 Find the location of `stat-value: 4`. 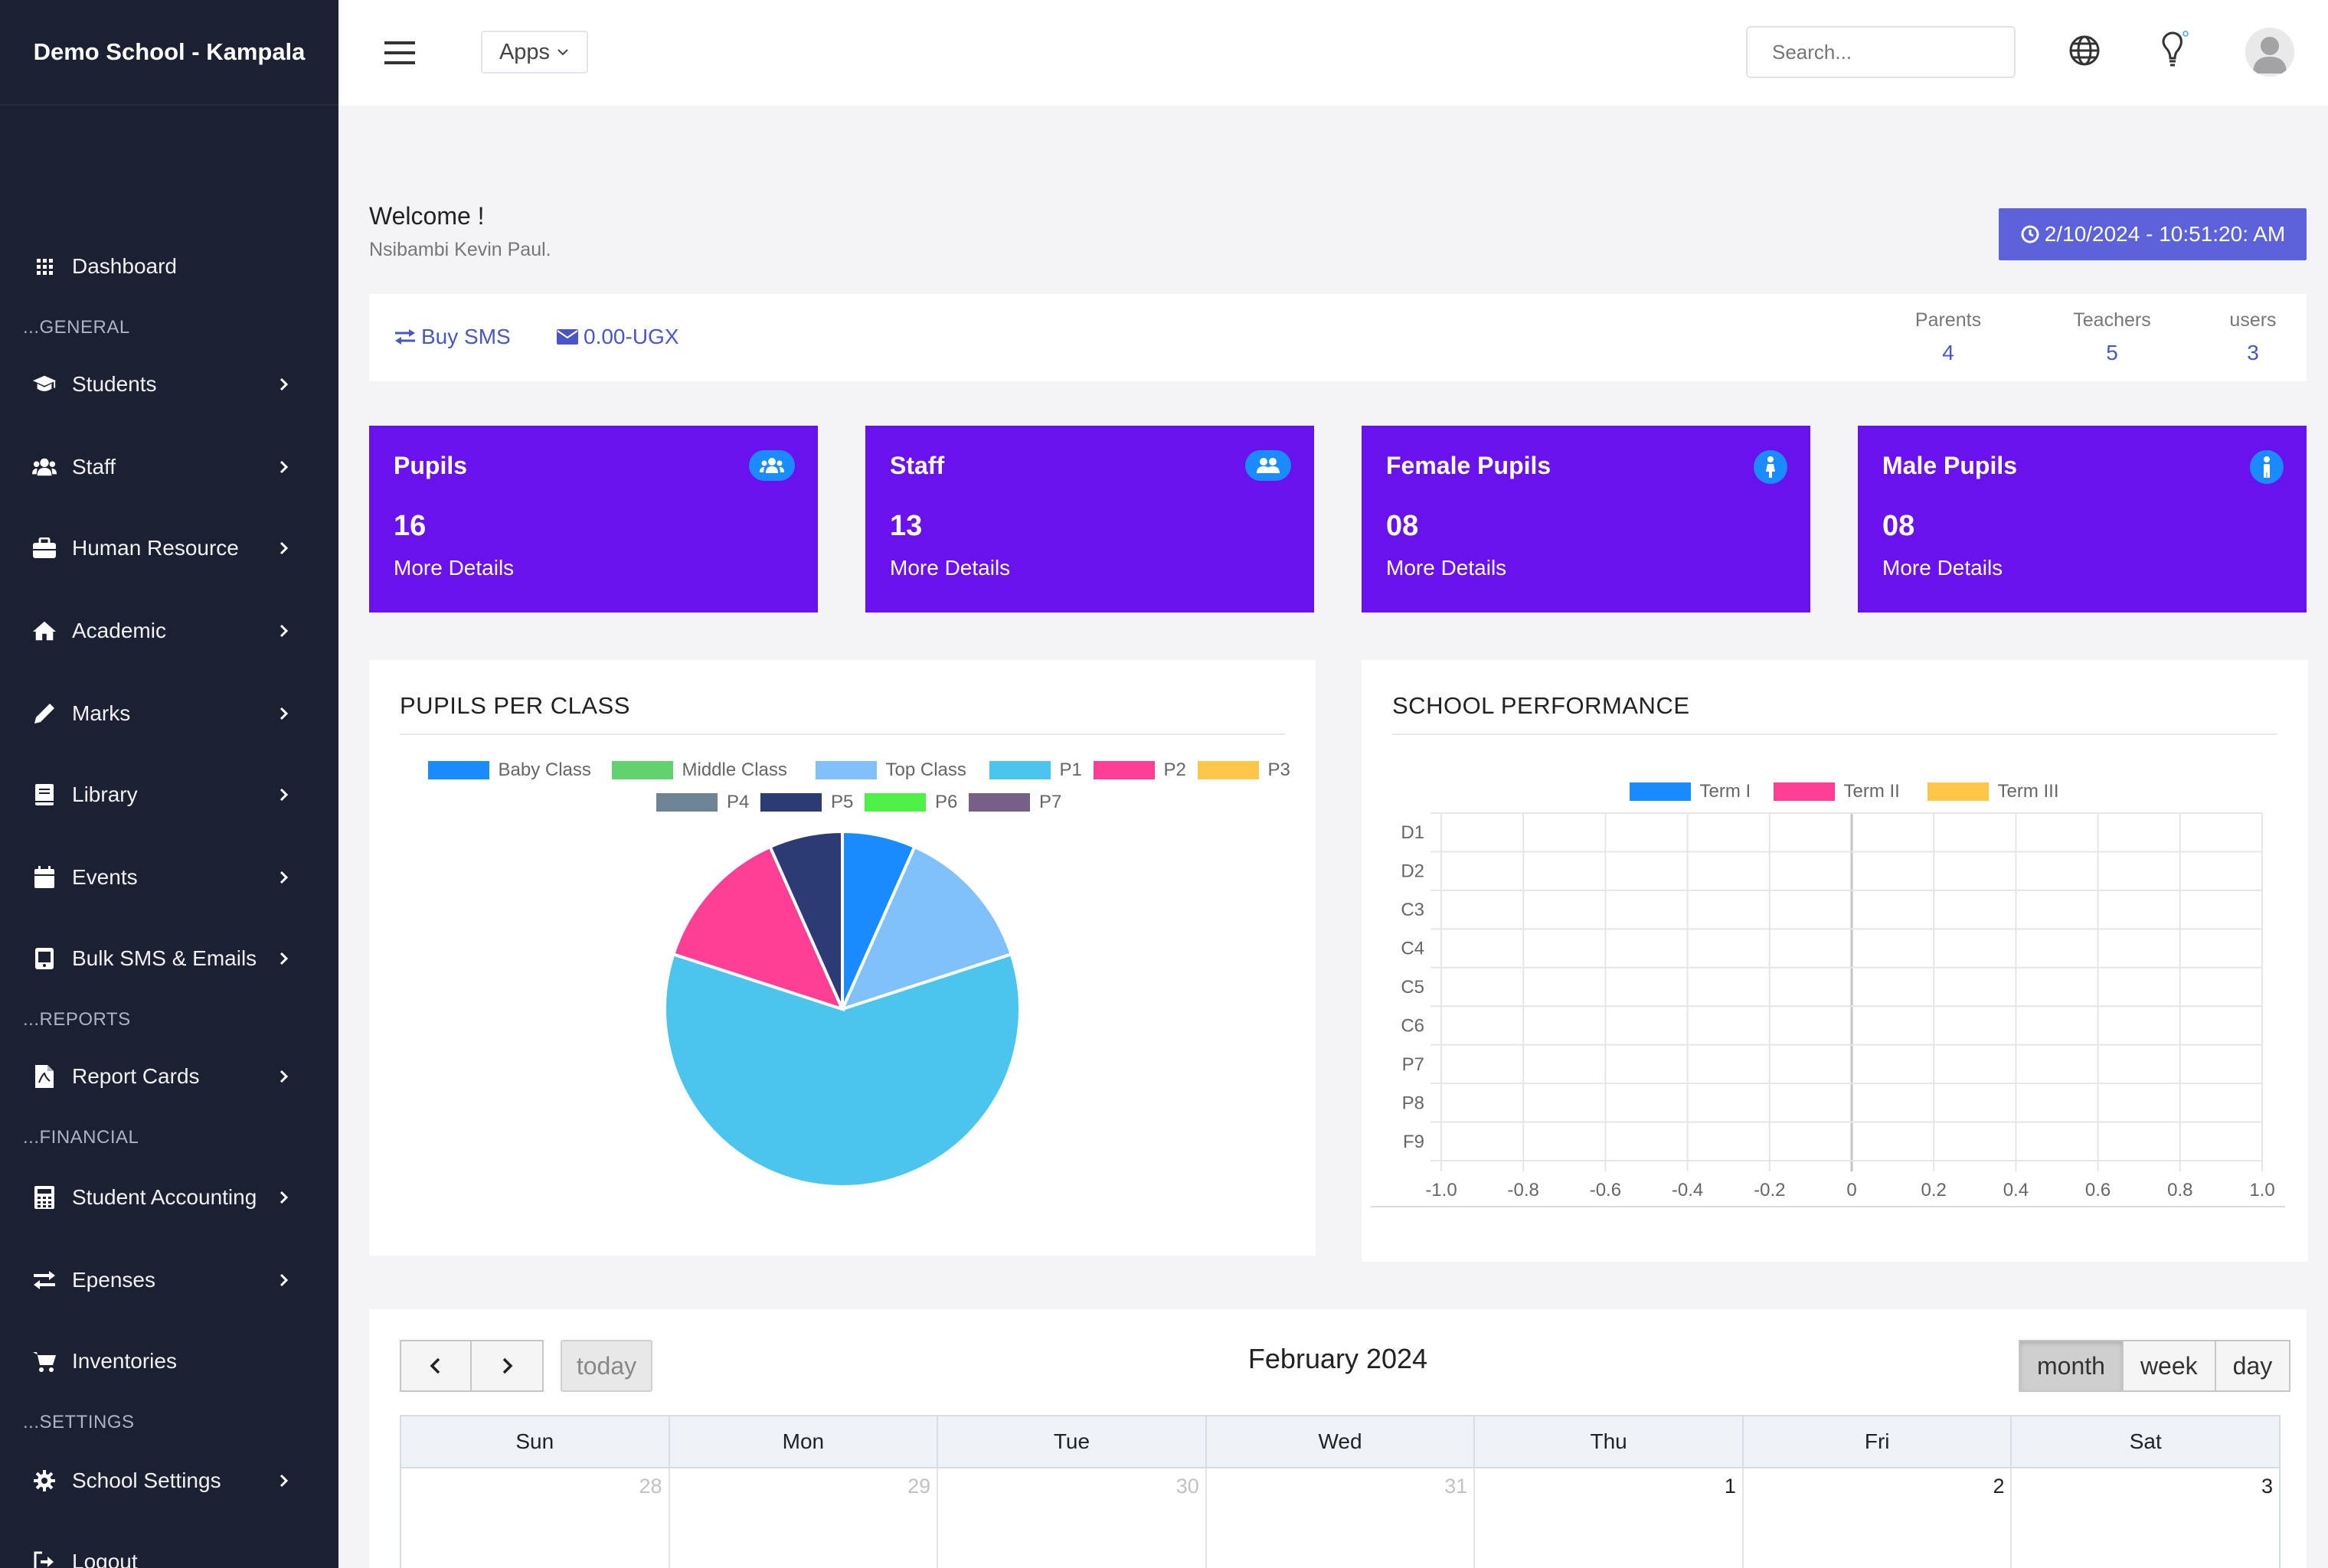

stat-value: 4 is located at coordinates (1948, 352).